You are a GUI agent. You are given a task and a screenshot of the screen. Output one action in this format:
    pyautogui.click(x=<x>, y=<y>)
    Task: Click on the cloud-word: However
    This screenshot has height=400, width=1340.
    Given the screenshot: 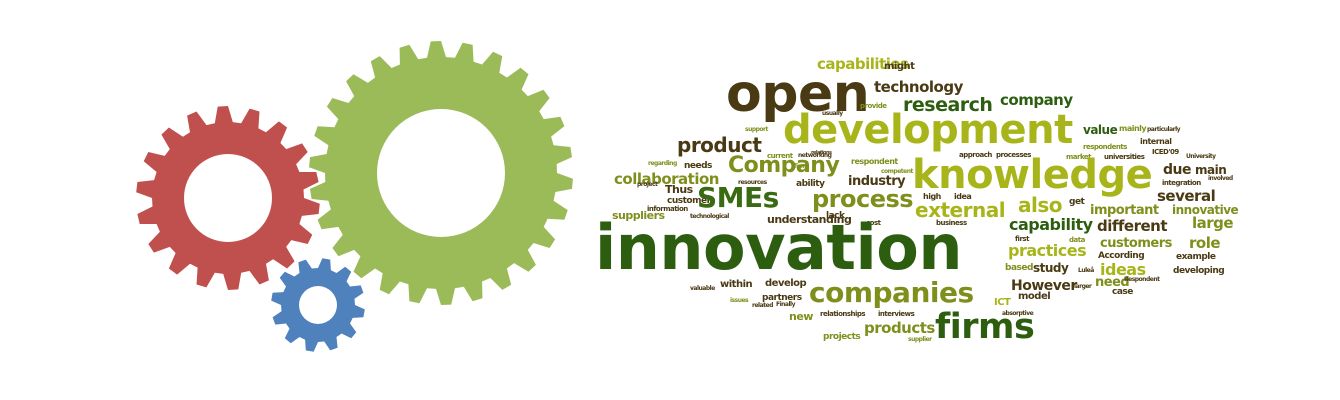 What is the action you would take?
    pyautogui.click(x=1044, y=286)
    